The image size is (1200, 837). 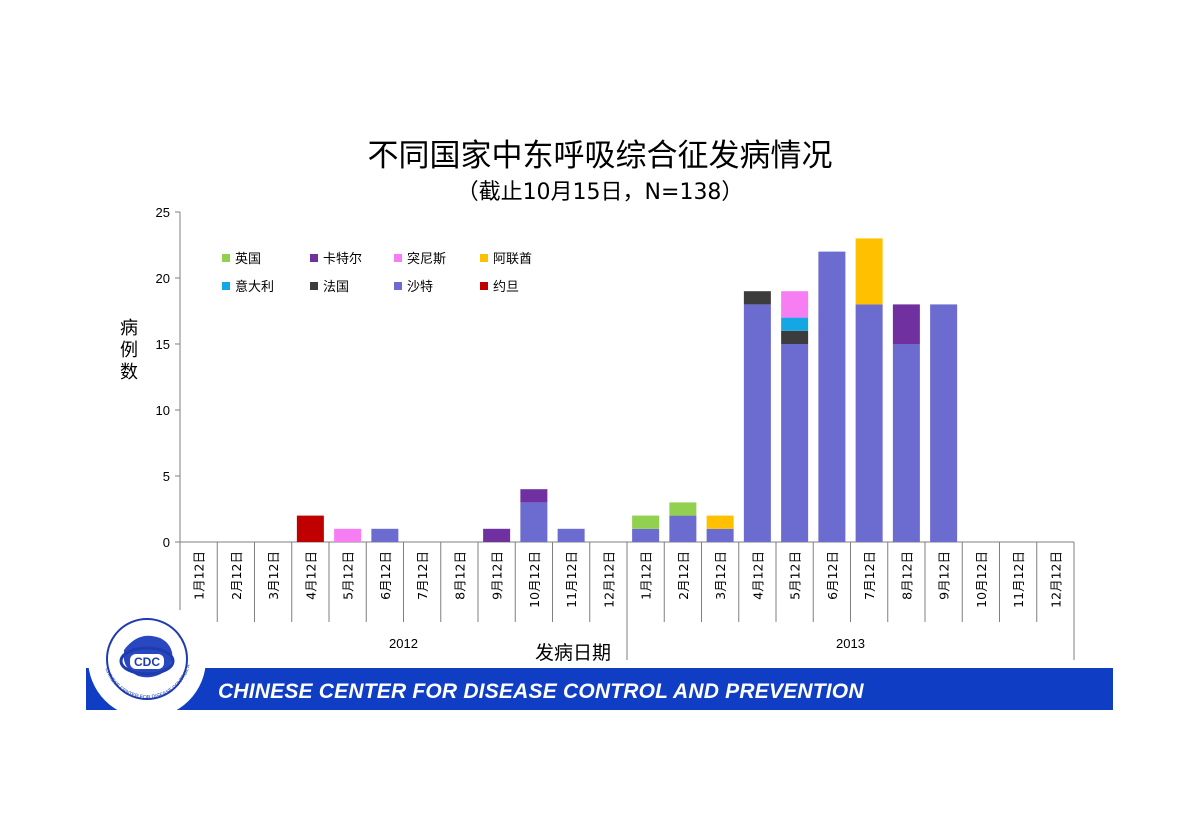 I want to click on chart-subtitle: （截止10月15日，N=138）, so click(x=600, y=192).